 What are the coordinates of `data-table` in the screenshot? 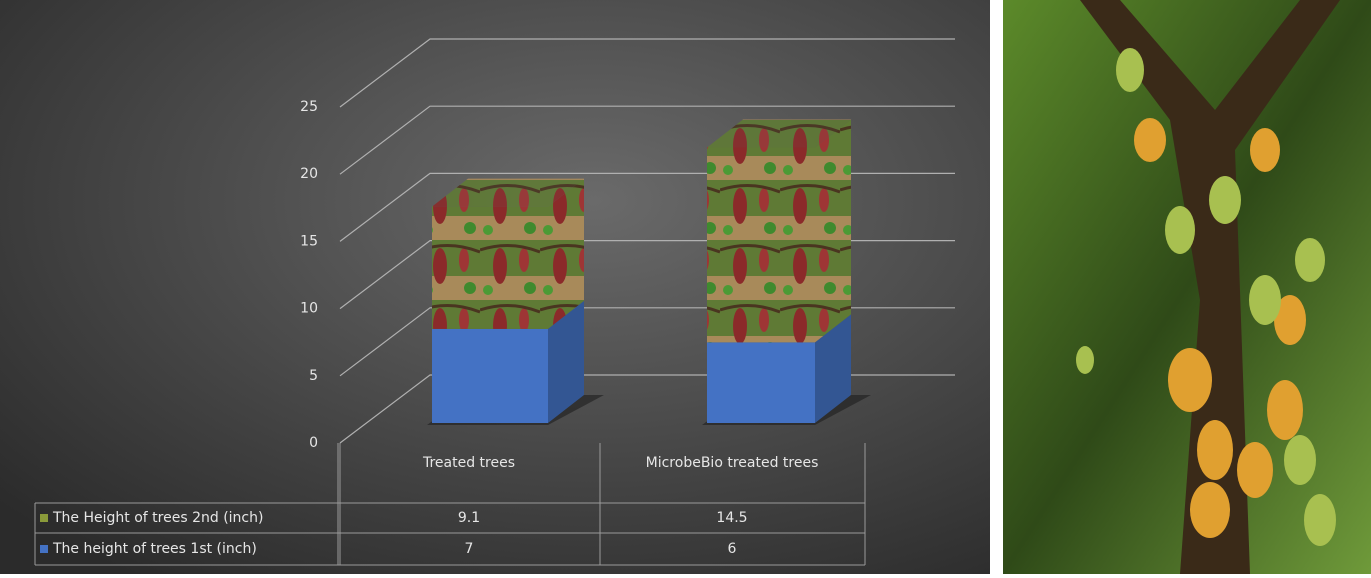 It's located at (450, 504).